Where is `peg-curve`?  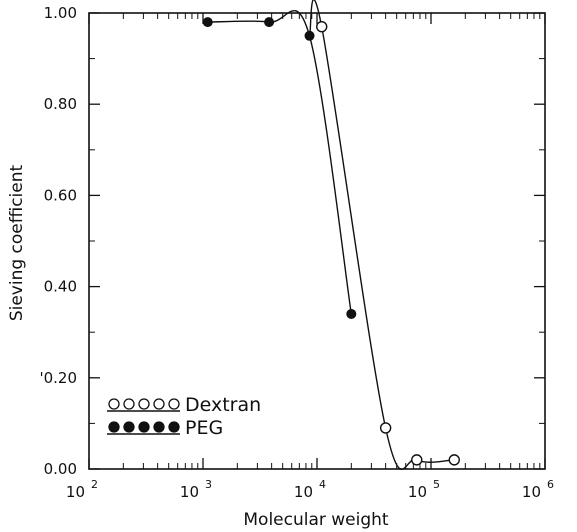
peg-curve is located at coordinates (279, 162).